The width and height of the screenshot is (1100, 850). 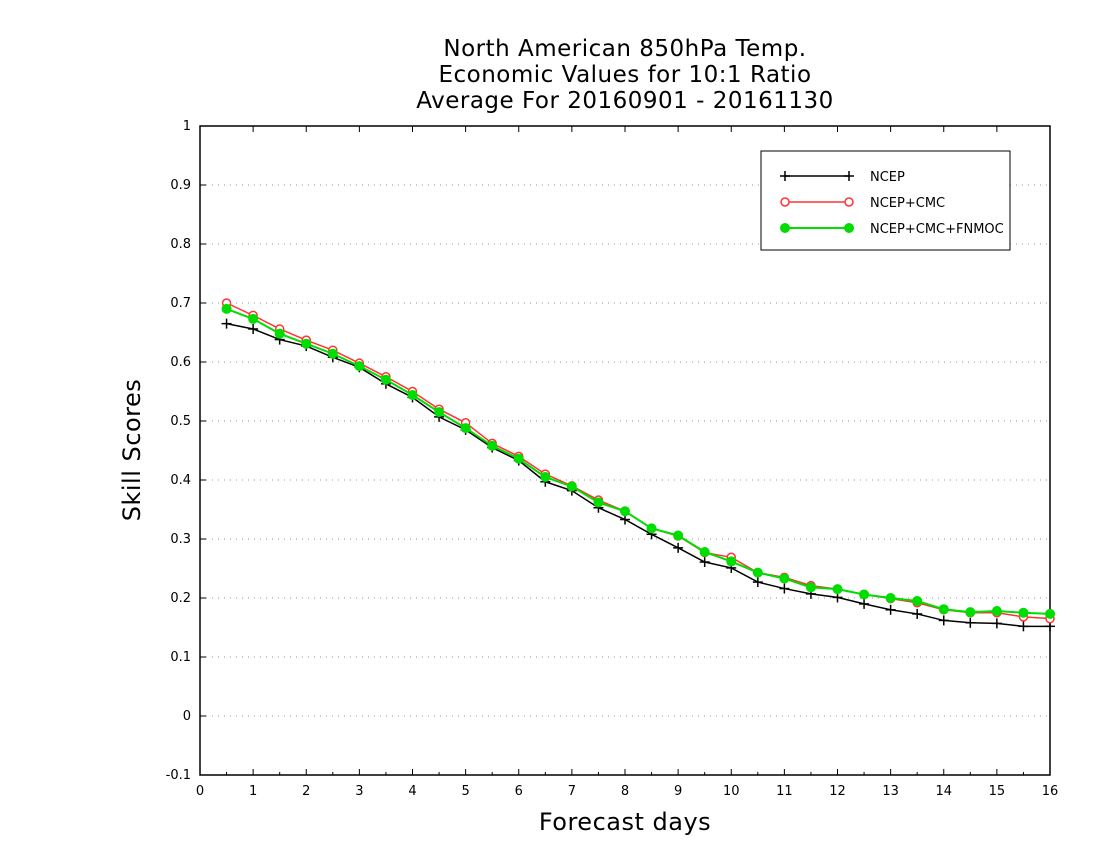 What do you see at coordinates (306, 791) in the screenshot?
I see `x-tick-label: 2` at bounding box center [306, 791].